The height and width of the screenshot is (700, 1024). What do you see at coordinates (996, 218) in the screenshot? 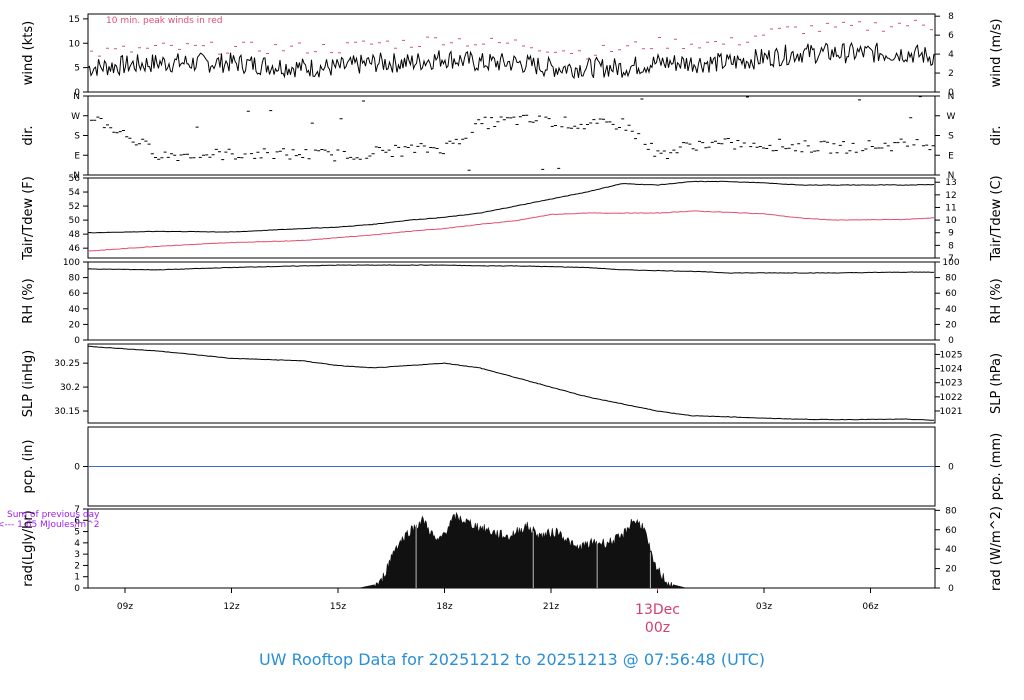
I see `right-axis-label: Tair/Tdew (C)` at bounding box center [996, 218].